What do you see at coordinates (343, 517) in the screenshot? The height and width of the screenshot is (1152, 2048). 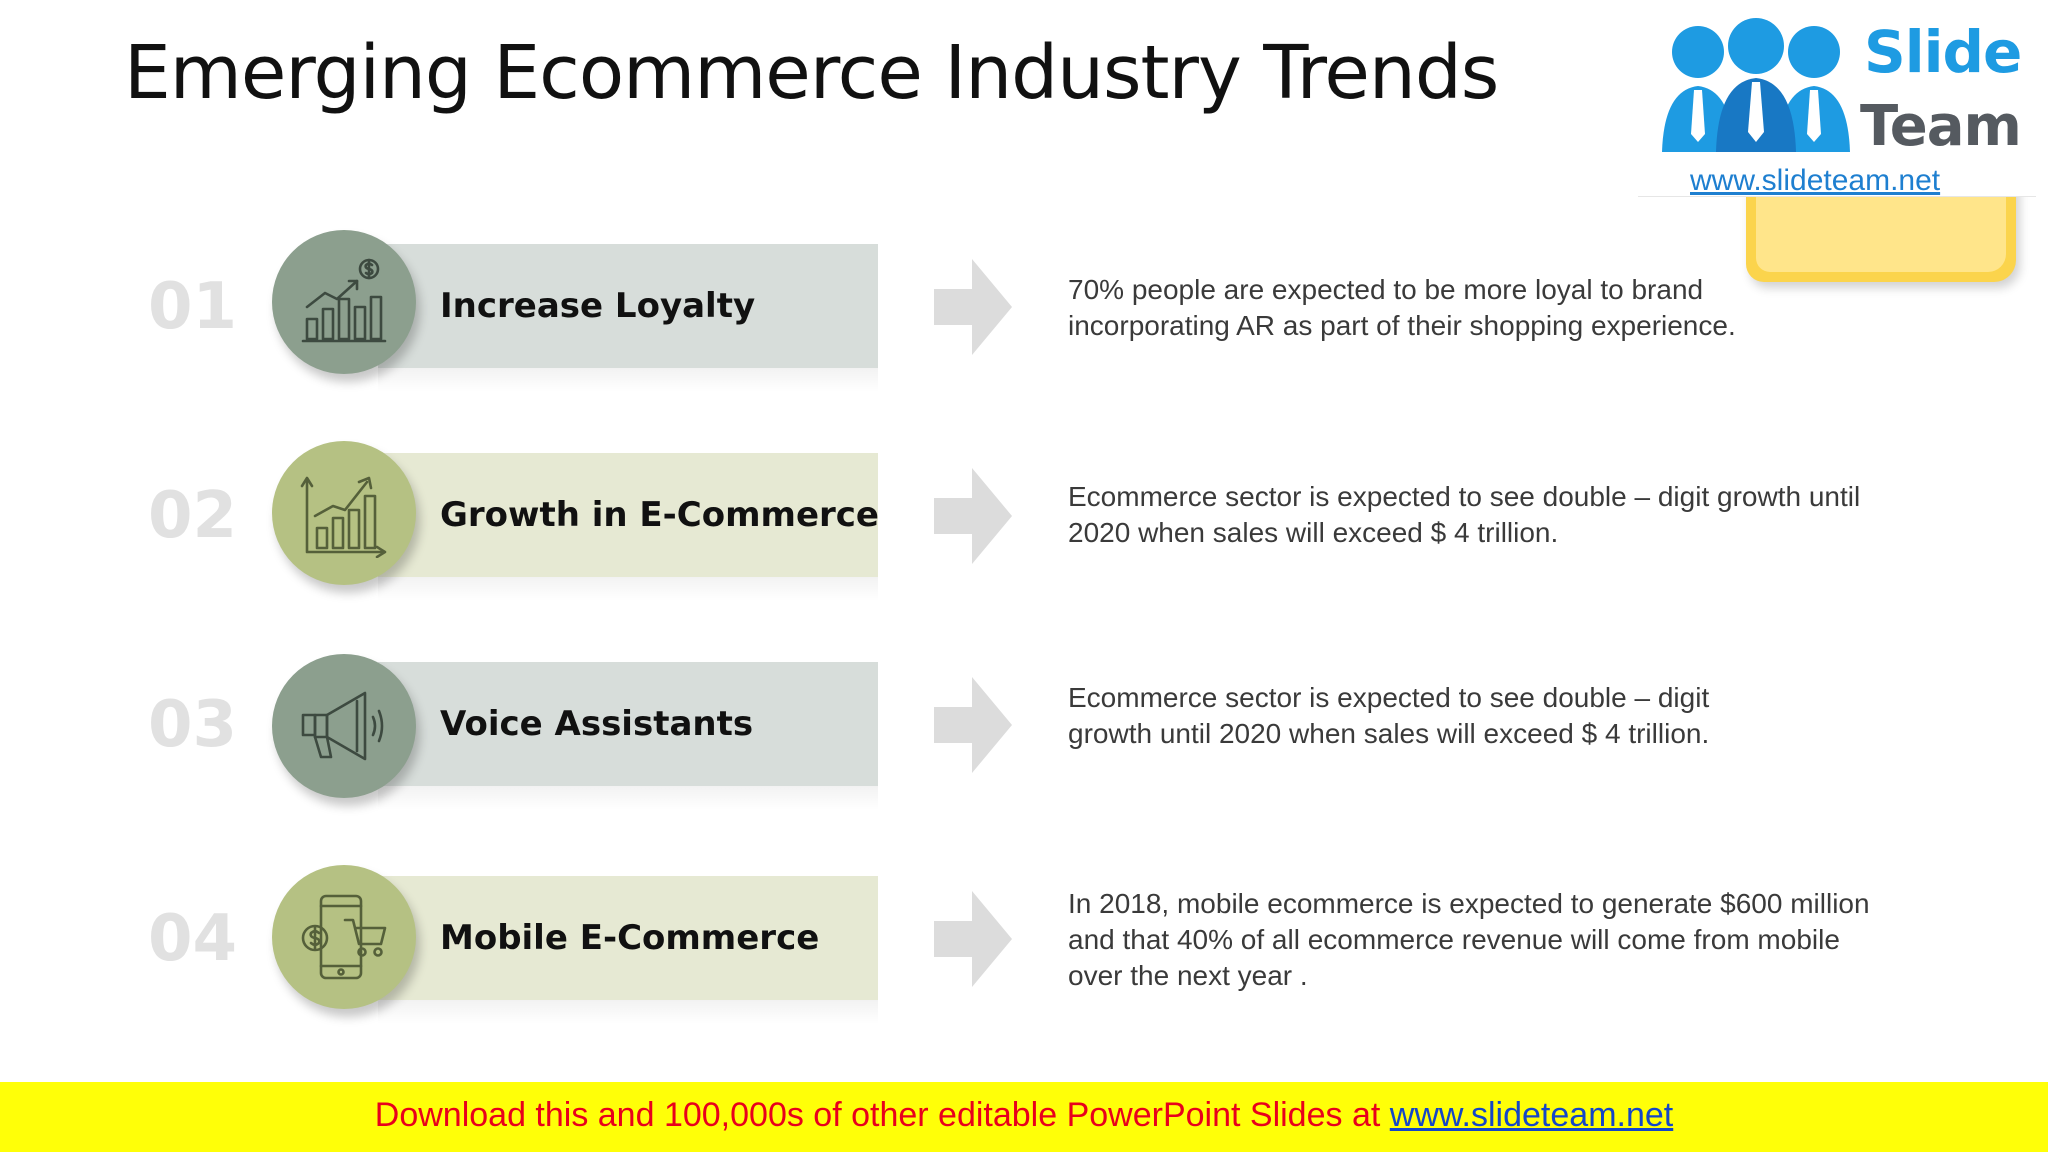 I see `bar-chart-arrow-icon` at bounding box center [343, 517].